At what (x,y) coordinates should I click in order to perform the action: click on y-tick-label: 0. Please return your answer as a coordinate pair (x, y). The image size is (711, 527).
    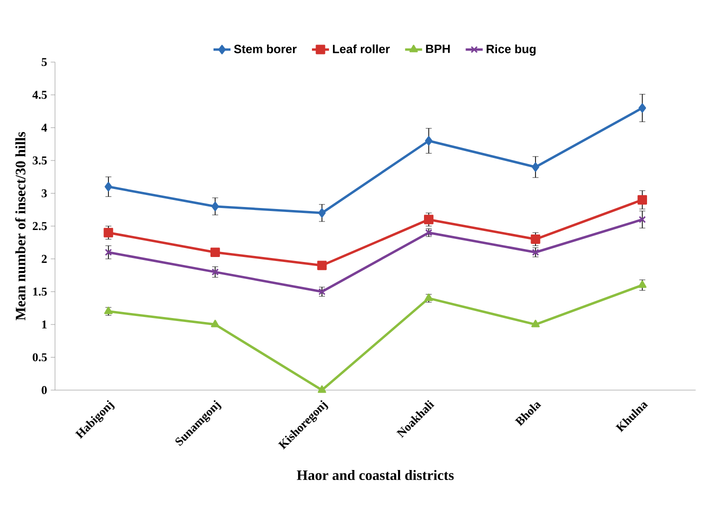
    Looking at the image, I should click on (44, 390).